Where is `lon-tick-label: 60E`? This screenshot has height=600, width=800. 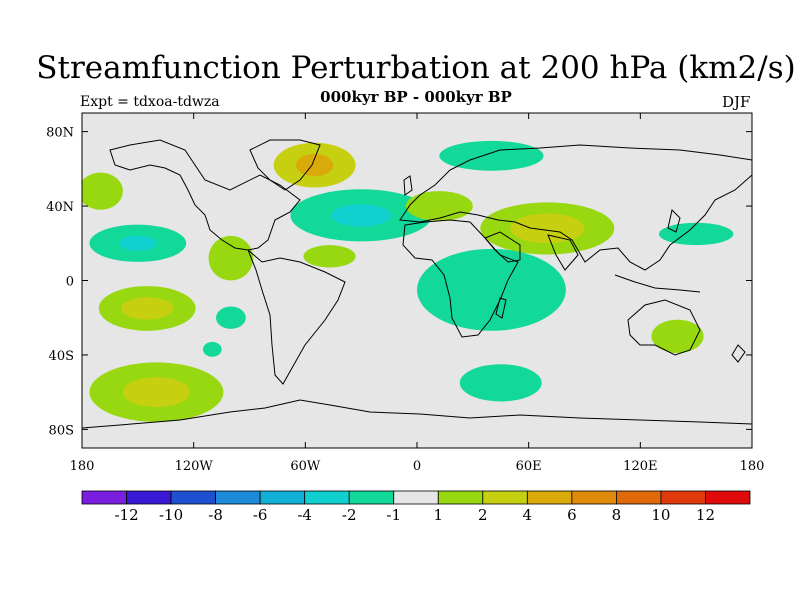 lon-tick-label: 60E is located at coordinates (529, 466).